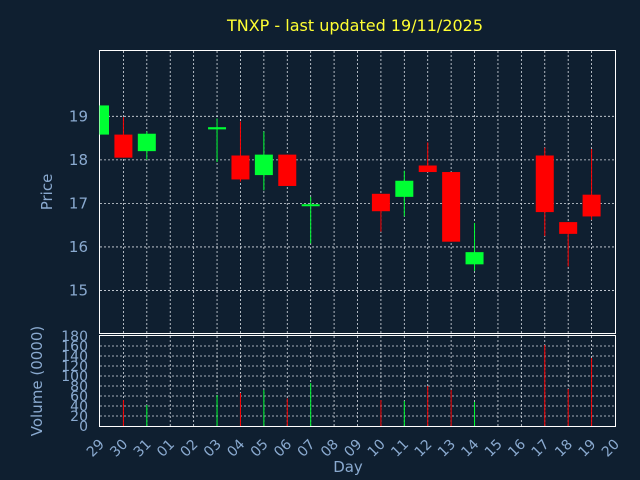 This screenshot has width=640, height=480. Describe the element at coordinates (190, 449) in the screenshot. I see `day-tick-label: 02` at that location.